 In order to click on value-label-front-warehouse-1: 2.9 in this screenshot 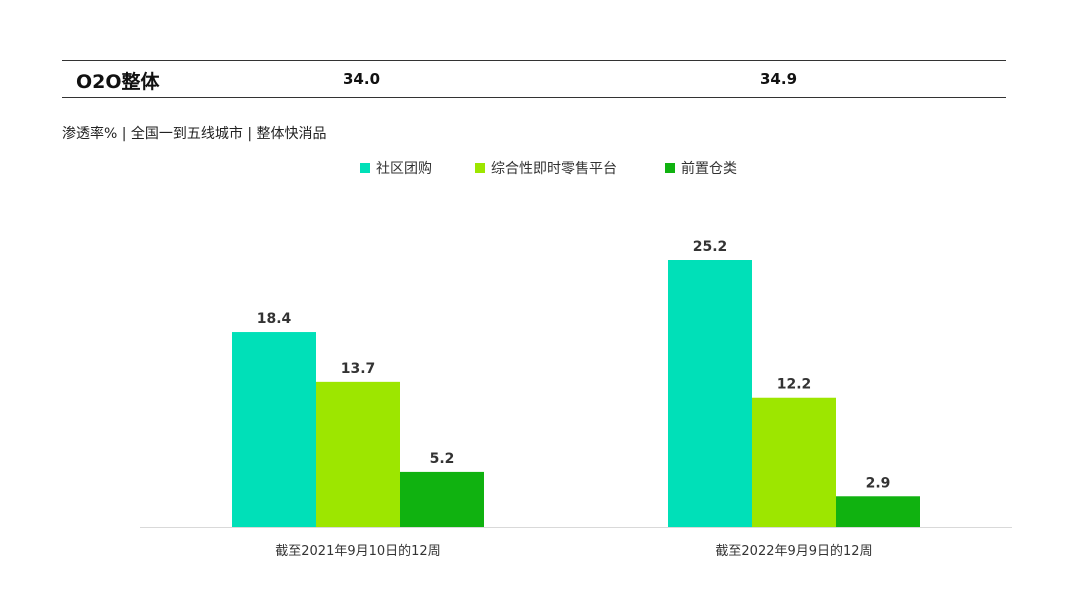, I will do `click(878, 483)`.